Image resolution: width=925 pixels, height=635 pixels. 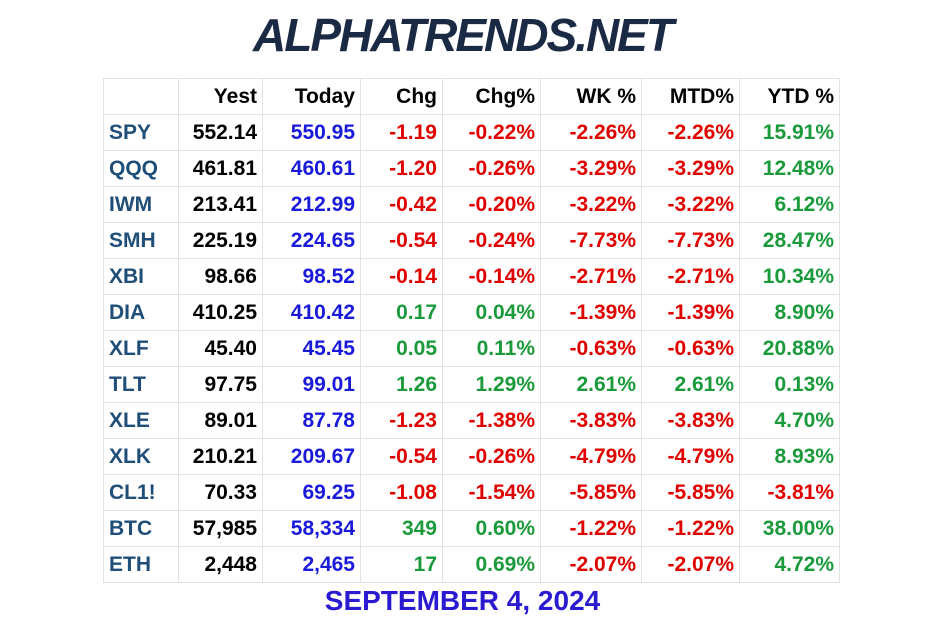 What do you see at coordinates (141, 492) in the screenshot?
I see `symbol-cell: CL1!` at bounding box center [141, 492].